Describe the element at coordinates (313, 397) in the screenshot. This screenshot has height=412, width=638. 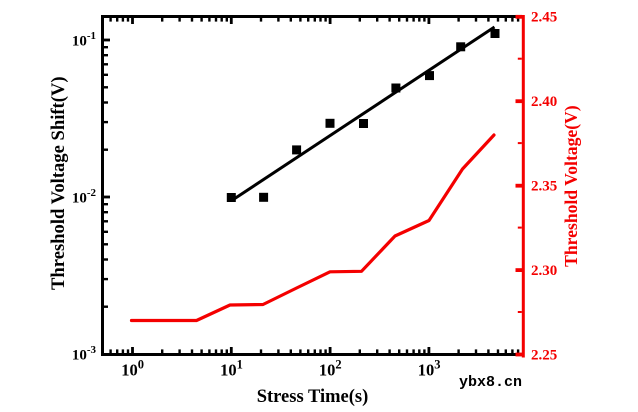
I see `svg-text: Stress Time(s)` at that location.